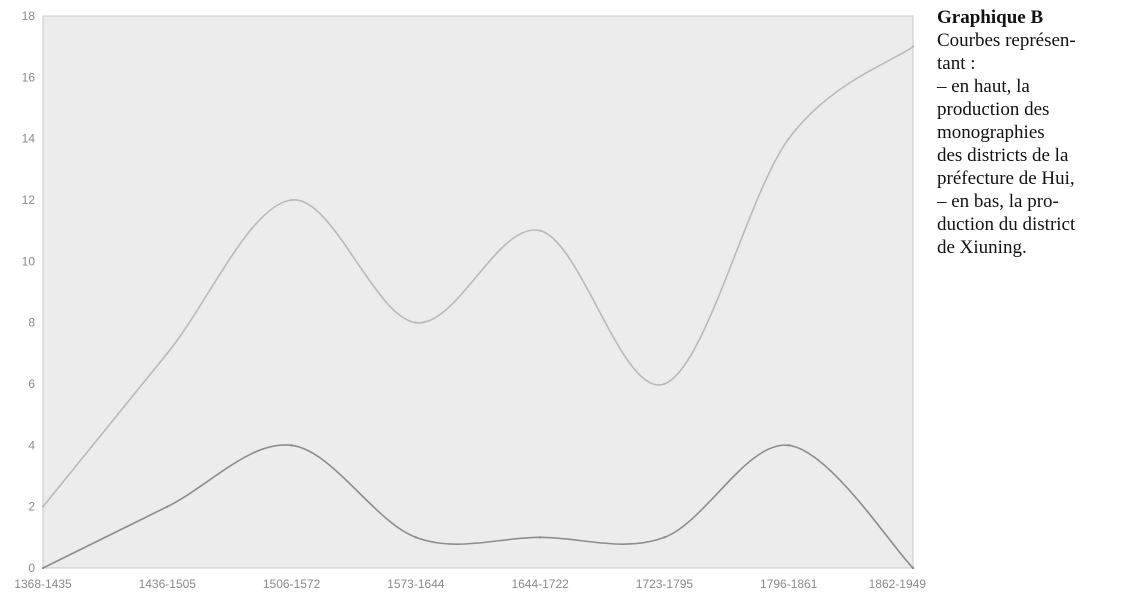  What do you see at coordinates (956, 63) in the screenshot?
I see `caption-line: tant :` at bounding box center [956, 63].